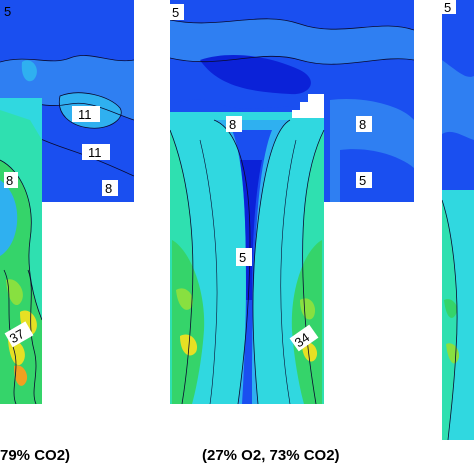 The image size is (474, 474). I want to click on mid-top-deep, so click(255, 75).